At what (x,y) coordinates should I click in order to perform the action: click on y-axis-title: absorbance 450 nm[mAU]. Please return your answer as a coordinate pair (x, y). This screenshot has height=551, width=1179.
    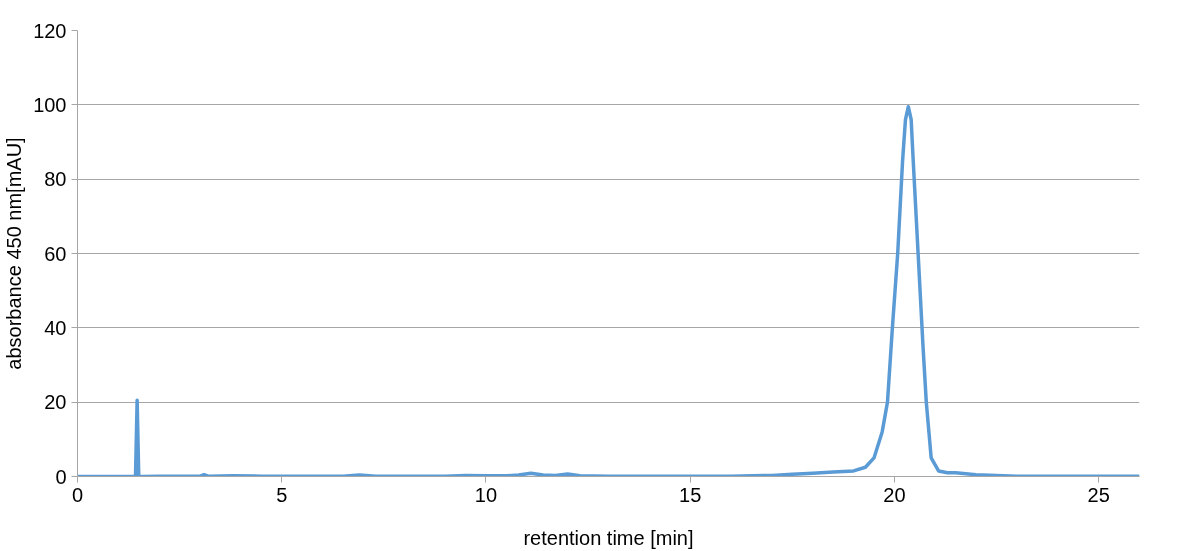
    Looking at the image, I should click on (14, 253).